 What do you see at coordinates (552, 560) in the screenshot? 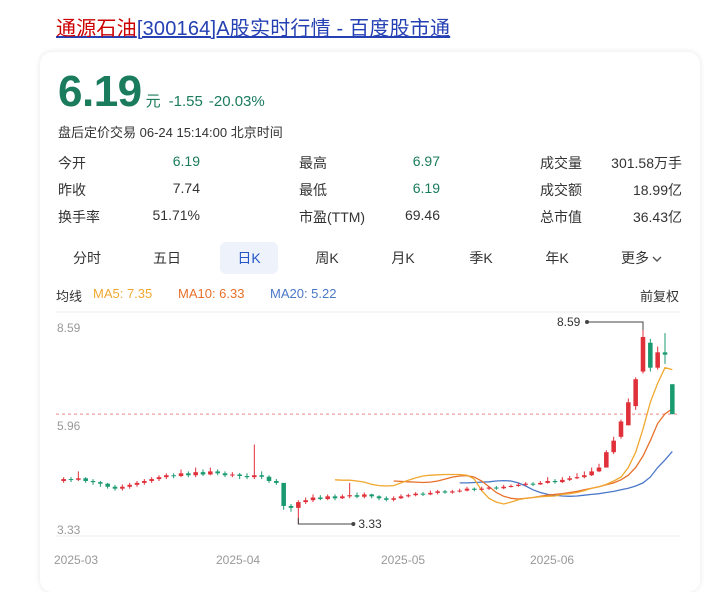
I see `x-tick-jun: 2025-06` at bounding box center [552, 560].